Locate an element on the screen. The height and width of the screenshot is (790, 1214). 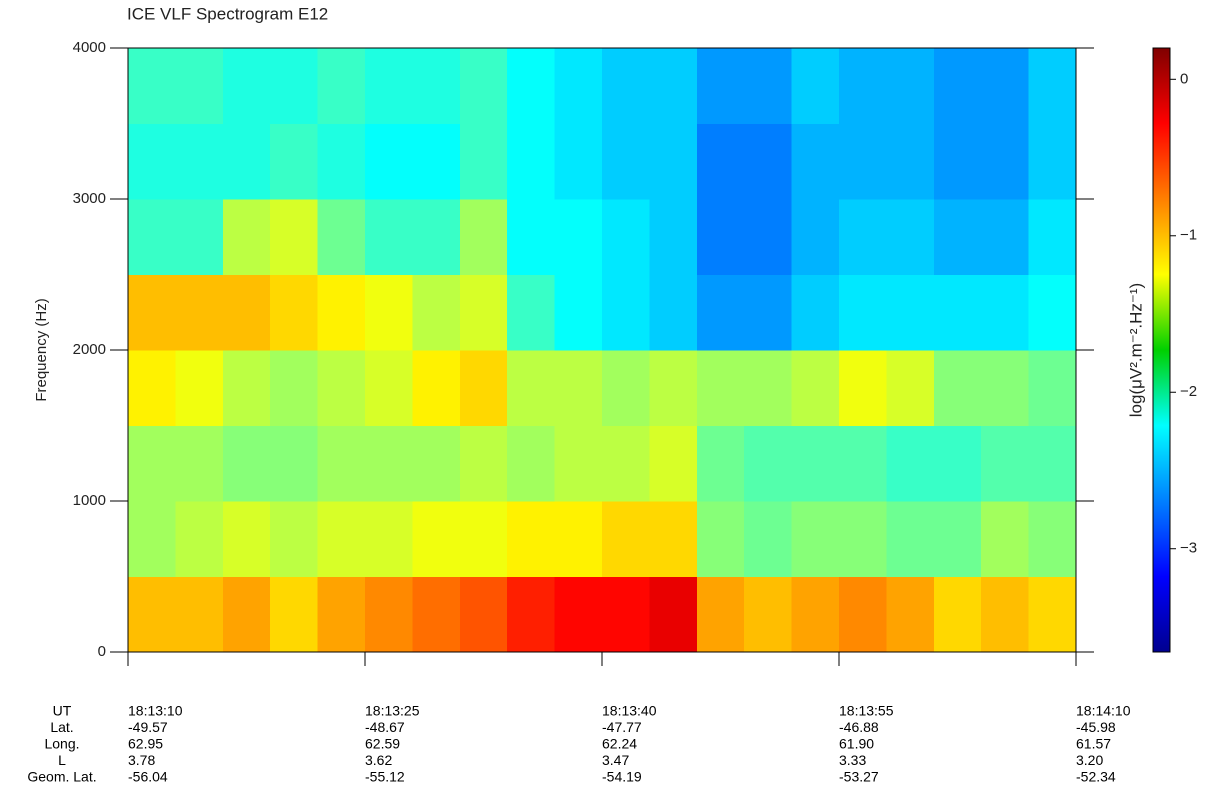
table-cell: -47.77 is located at coordinates (622, 727).